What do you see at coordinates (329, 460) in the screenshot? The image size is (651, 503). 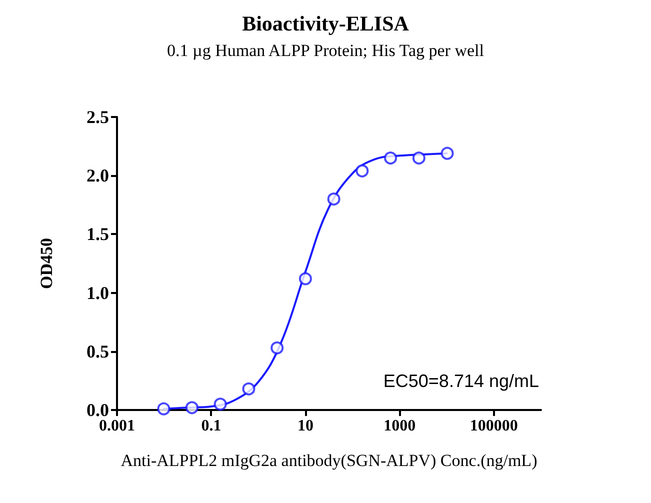 I see `x-axis-title: Anti-ALPPL2 mIgG2a antibody(SGN-ALPV) Conc.(ng/mL)` at bounding box center [329, 460].